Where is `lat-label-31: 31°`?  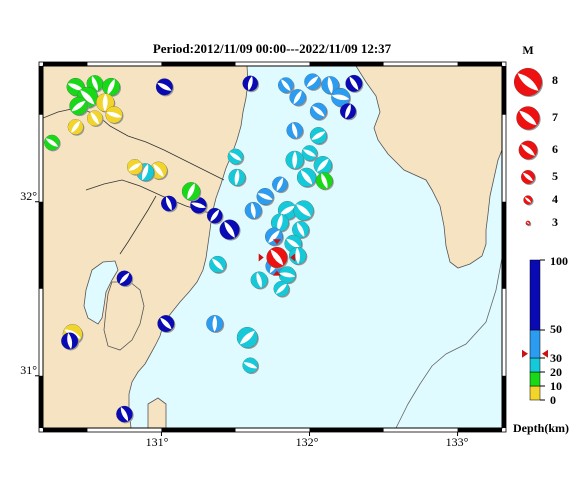
lat-label-31: 31° is located at coordinates (28, 370).